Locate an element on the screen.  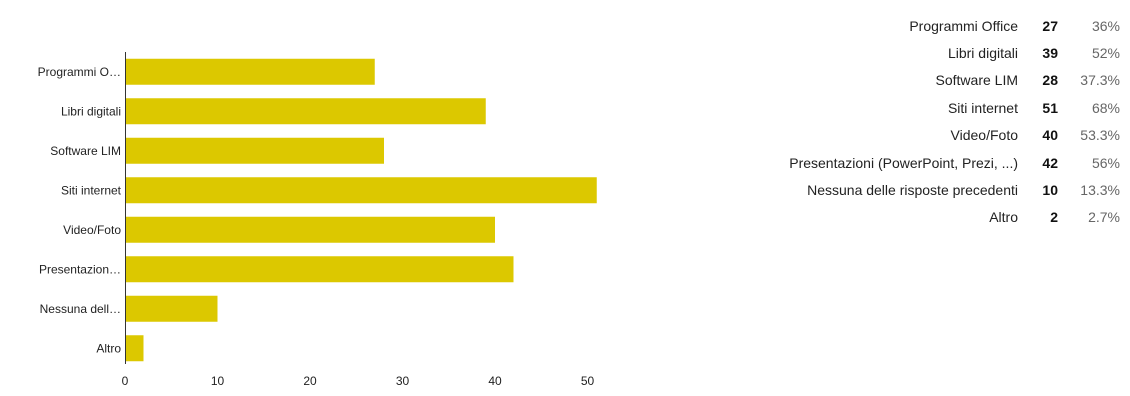
summary-option-label: Presentazioni (PowerPoint, Prezi, ...) is located at coordinates (903, 162).